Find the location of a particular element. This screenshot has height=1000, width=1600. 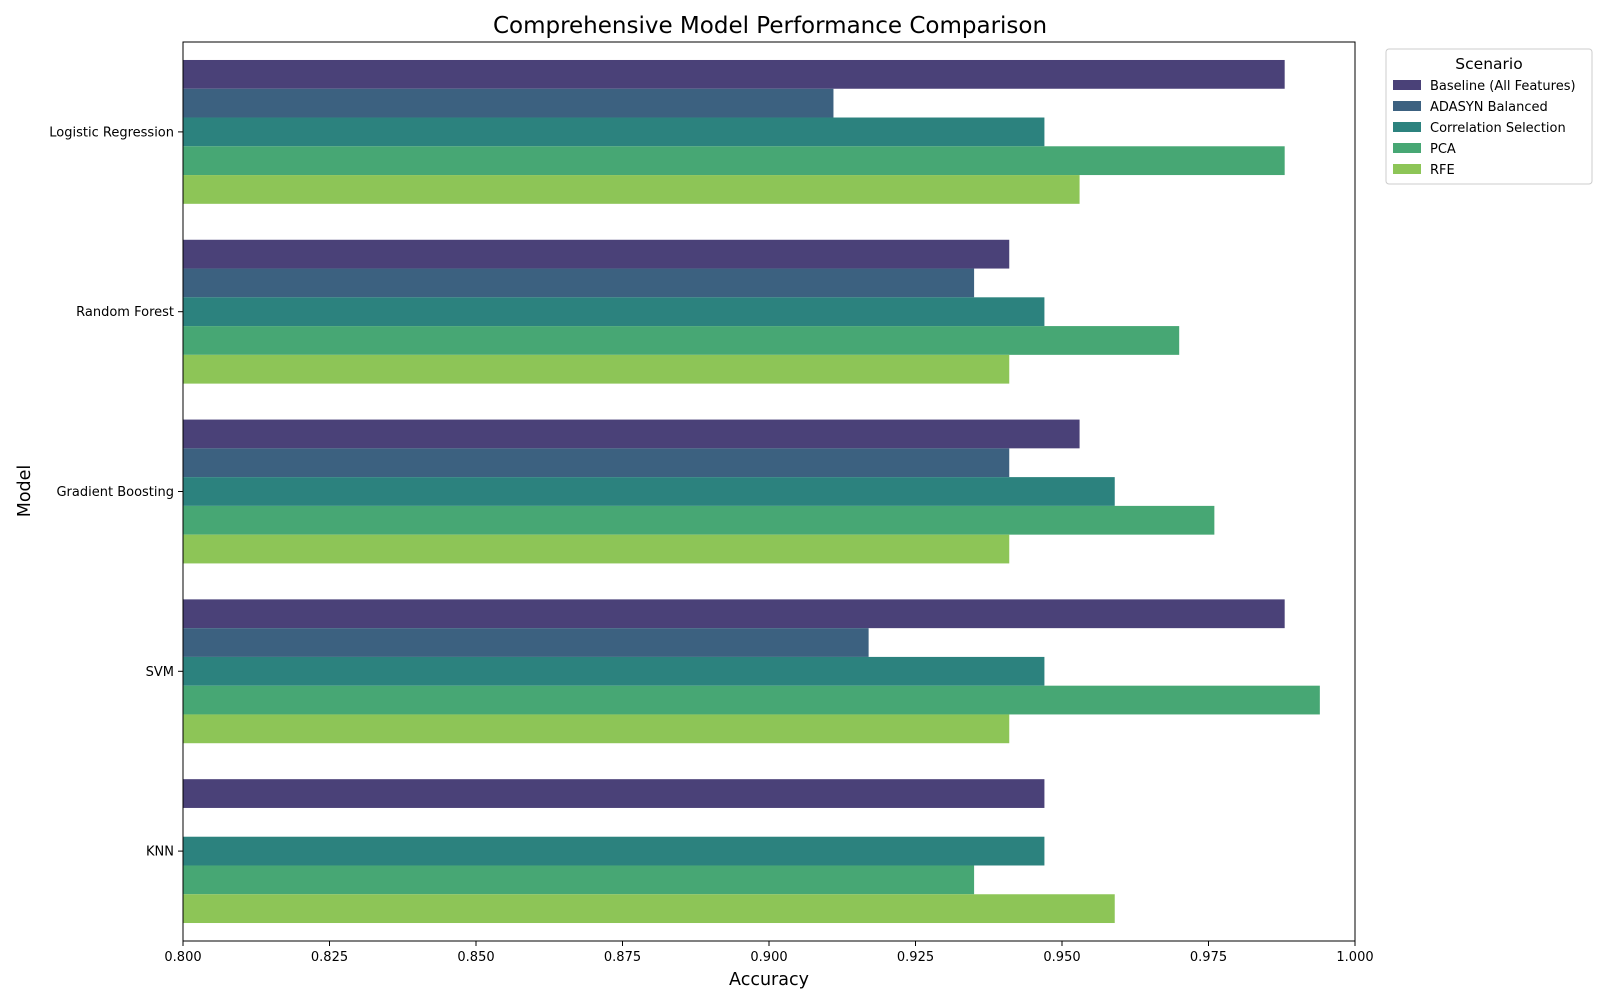

legend-label: RFE is located at coordinates (1442, 170).